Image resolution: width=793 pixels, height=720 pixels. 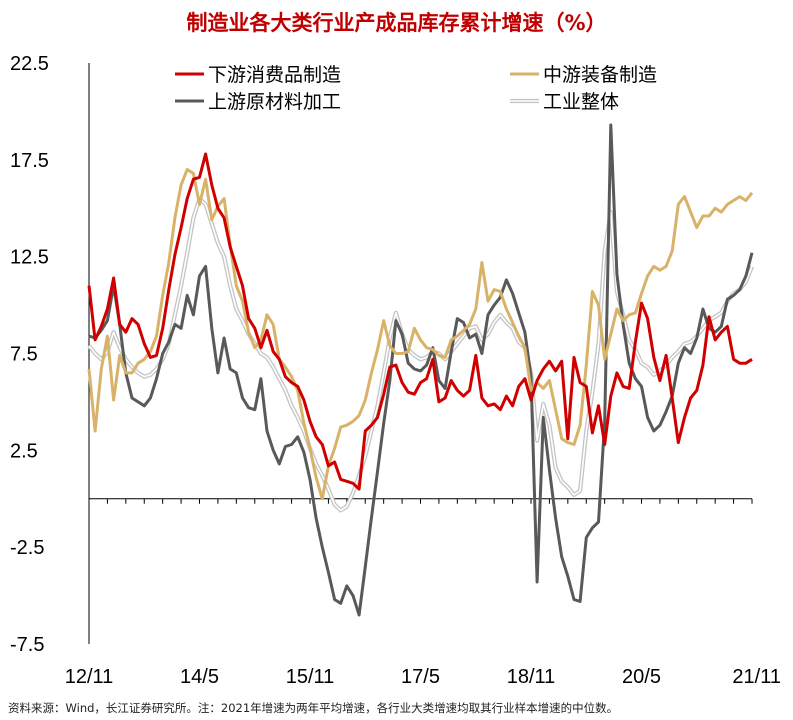 What do you see at coordinates (199, 677) in the screenshot?
I see `x-tick-label: 14/5` at bounding box center [199, 677].